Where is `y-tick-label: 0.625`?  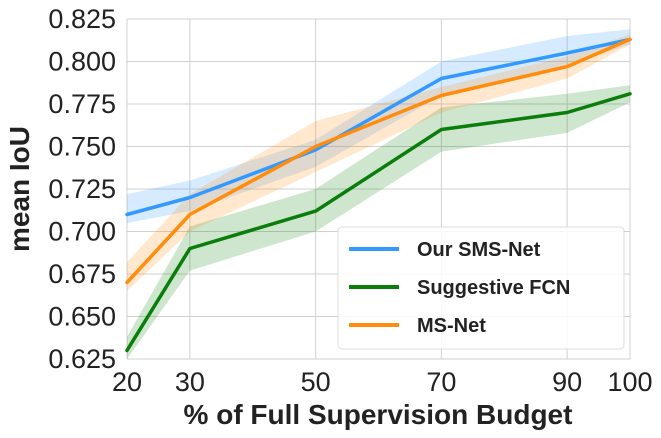 y-tick-label: 0.625 is located at coordinates (82, 359).